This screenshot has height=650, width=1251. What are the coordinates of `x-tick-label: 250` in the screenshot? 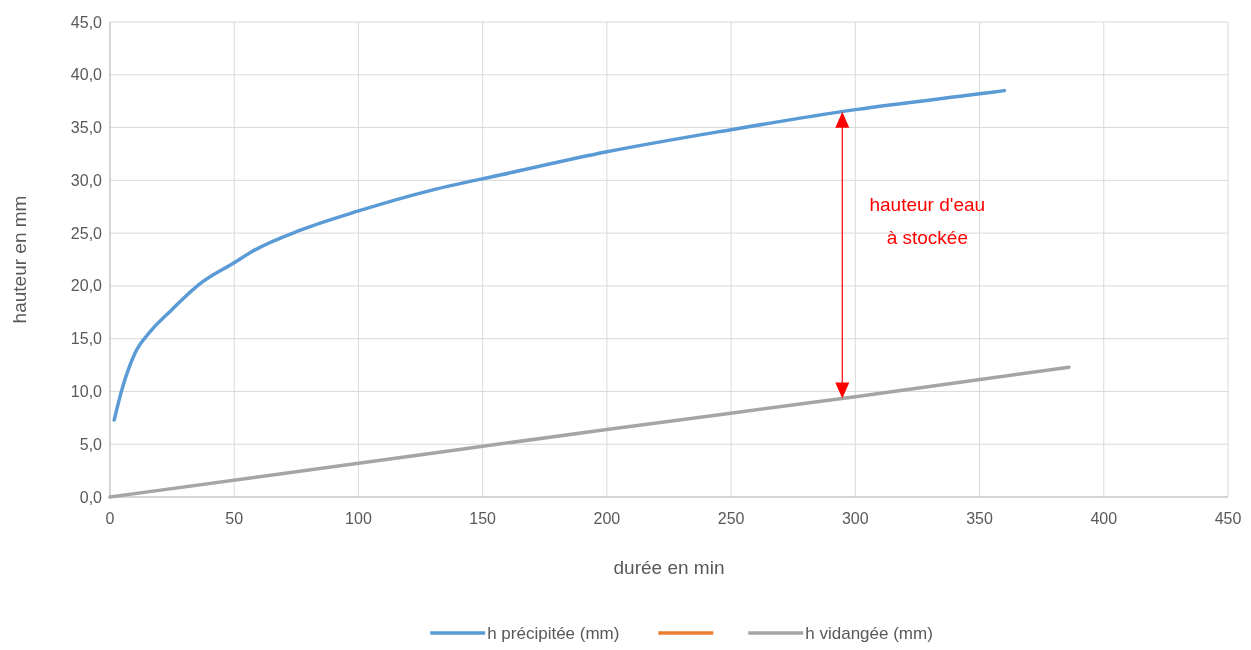 It's located at (731, 518).